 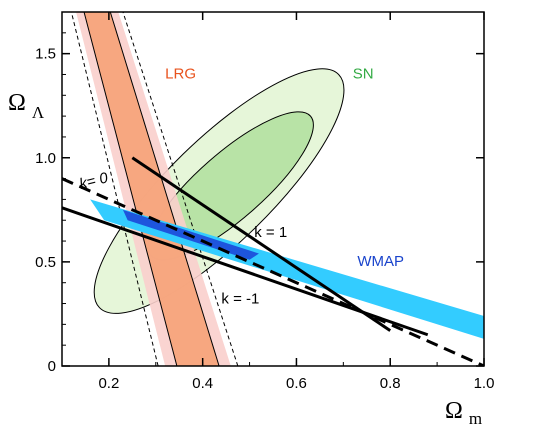 I want to click on x-tick-label: 0.8, so click(x=390, y=383).